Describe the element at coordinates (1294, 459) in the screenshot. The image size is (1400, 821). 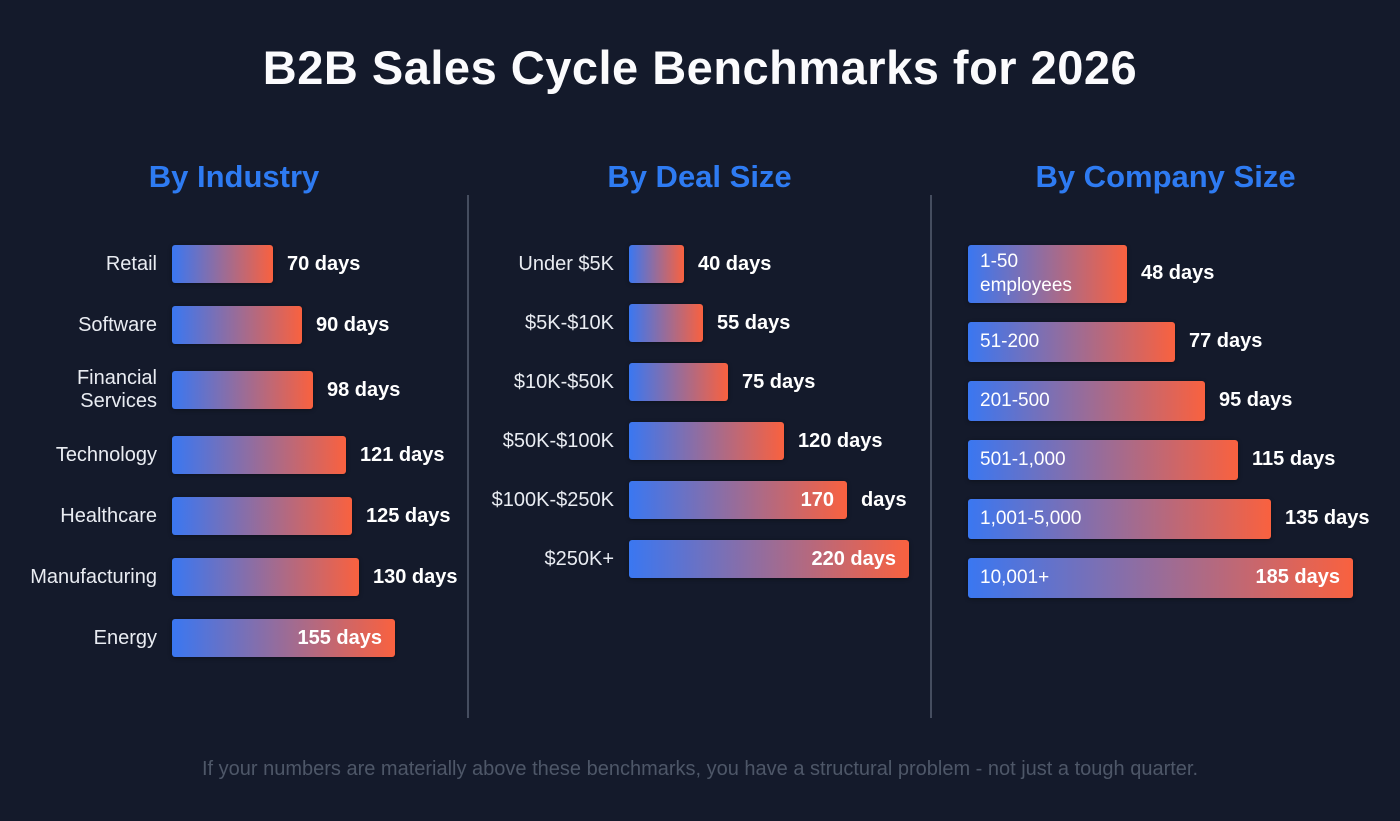
I see `value-label: 115 days` at that location.